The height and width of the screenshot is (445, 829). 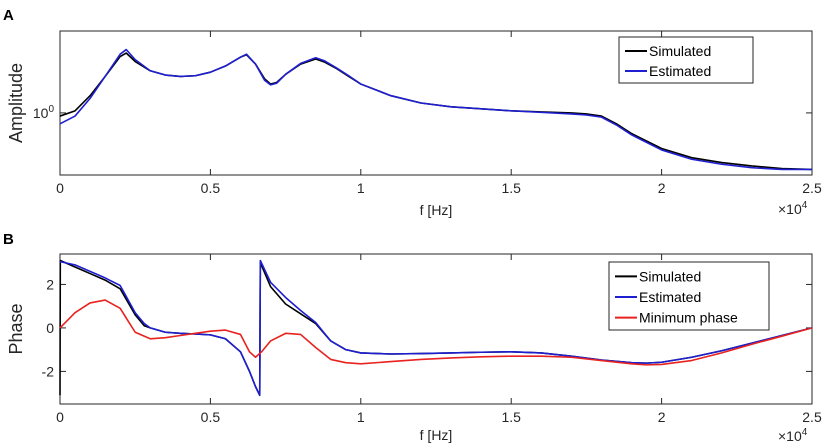 What do you see at coordinates (50, 328) in the screenshot?
I see `panel-b-y-tick-label: 0` at bounding box center [50, 328].